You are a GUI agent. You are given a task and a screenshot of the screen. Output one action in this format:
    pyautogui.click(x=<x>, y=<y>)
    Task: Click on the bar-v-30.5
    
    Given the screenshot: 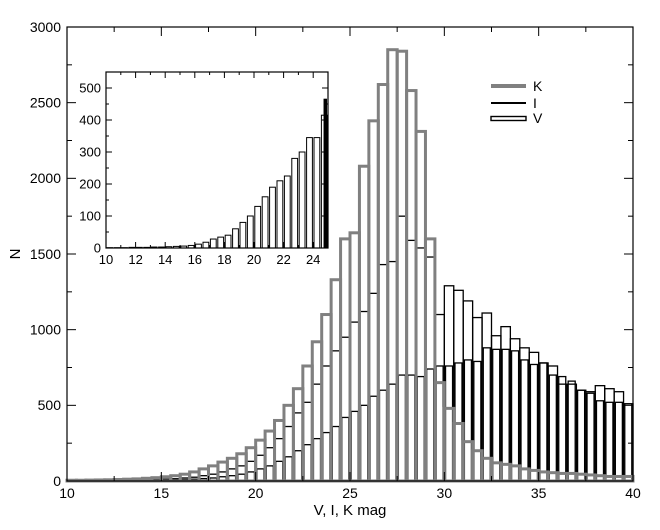 What is the action you would take?
    pyautogui.click(x=458, y=422)
    